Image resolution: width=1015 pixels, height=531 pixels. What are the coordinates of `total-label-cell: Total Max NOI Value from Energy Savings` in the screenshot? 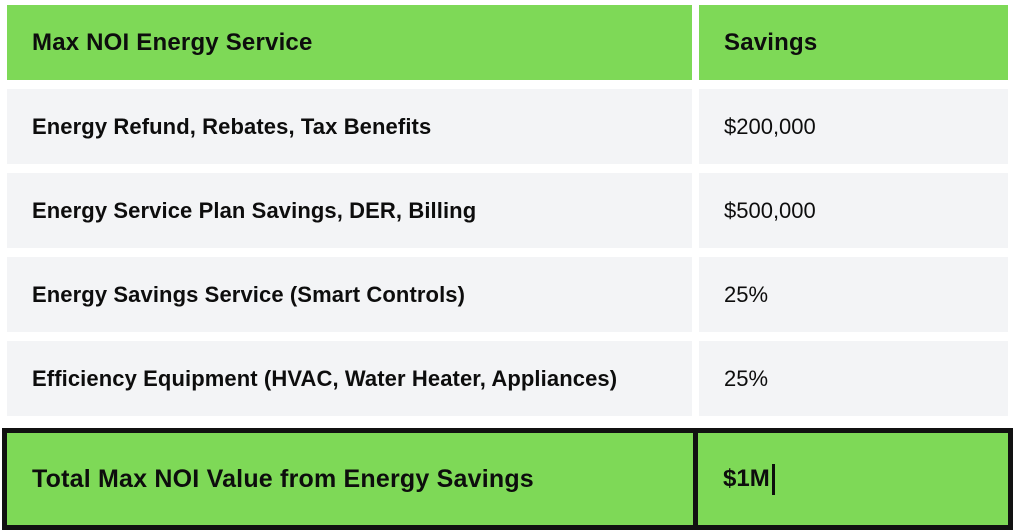 It's located at (350, 479).